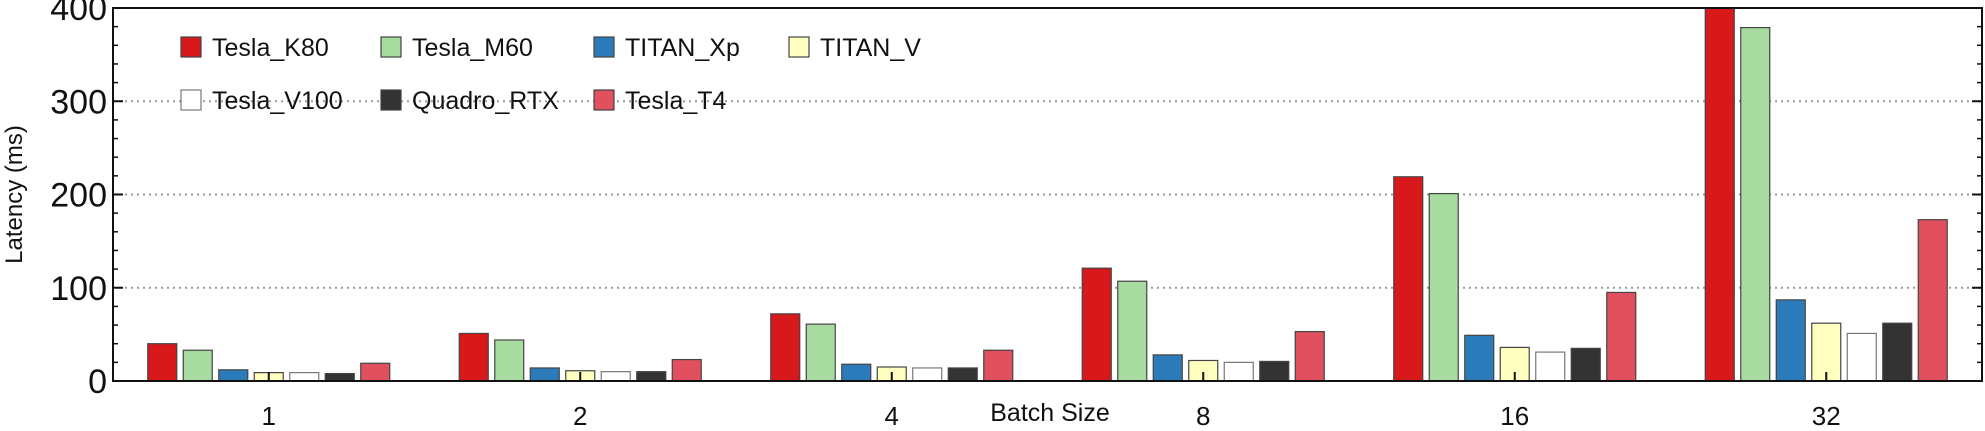 Image resolution: width=1985 pixels, height=431 pixels. Describe the element at coordinates (277, 101) in the screenshot. I see `legend-label: Tesla_V100` at that location.